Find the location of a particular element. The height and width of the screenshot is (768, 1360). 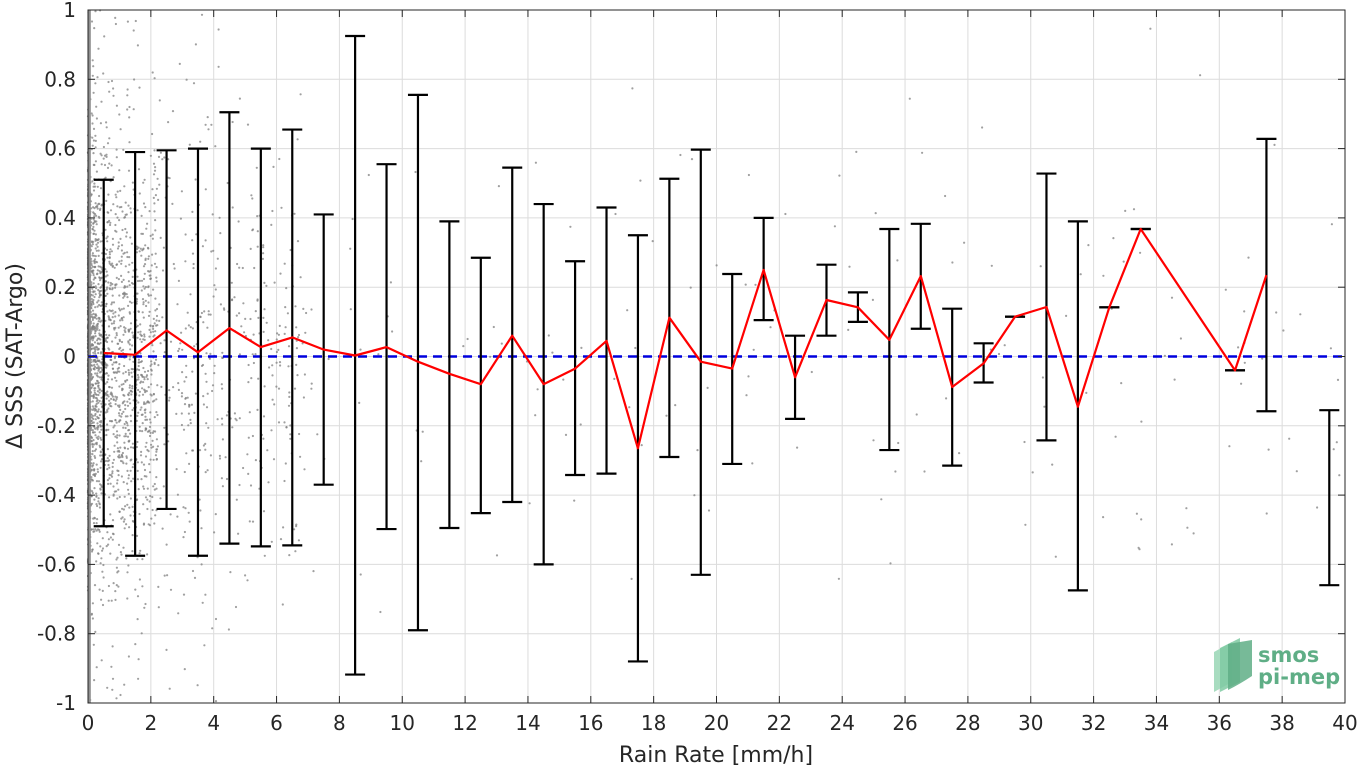

x-tick-label: 0 is located at coordinates (88, 723).